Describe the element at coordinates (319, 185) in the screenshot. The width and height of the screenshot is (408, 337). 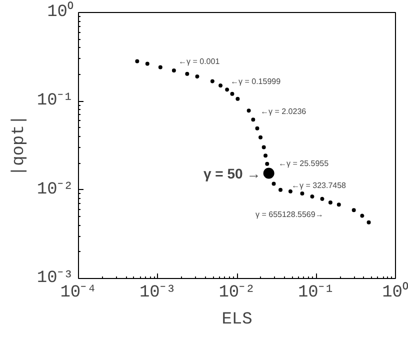
I see `annotation: ←γ = 323.7458` at that location.